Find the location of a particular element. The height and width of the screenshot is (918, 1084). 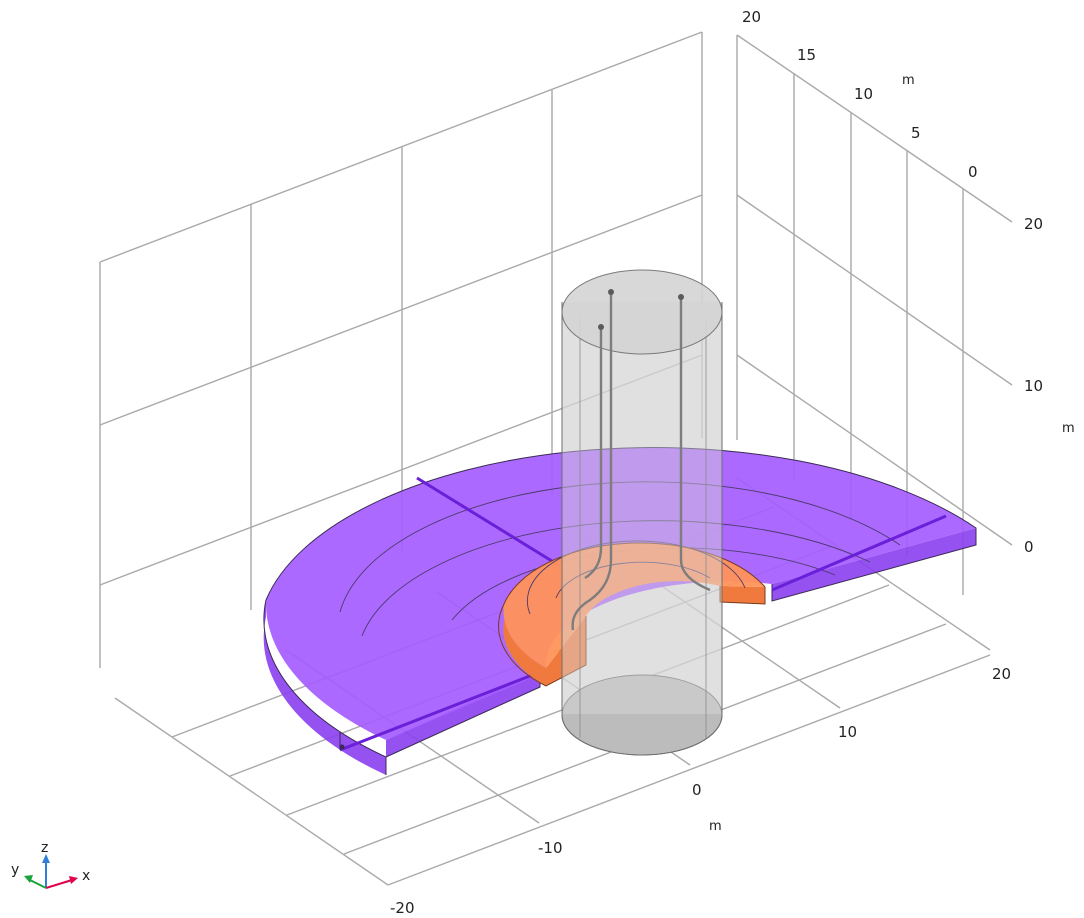

y-arrow-icon is located at coordinates (28, 879).